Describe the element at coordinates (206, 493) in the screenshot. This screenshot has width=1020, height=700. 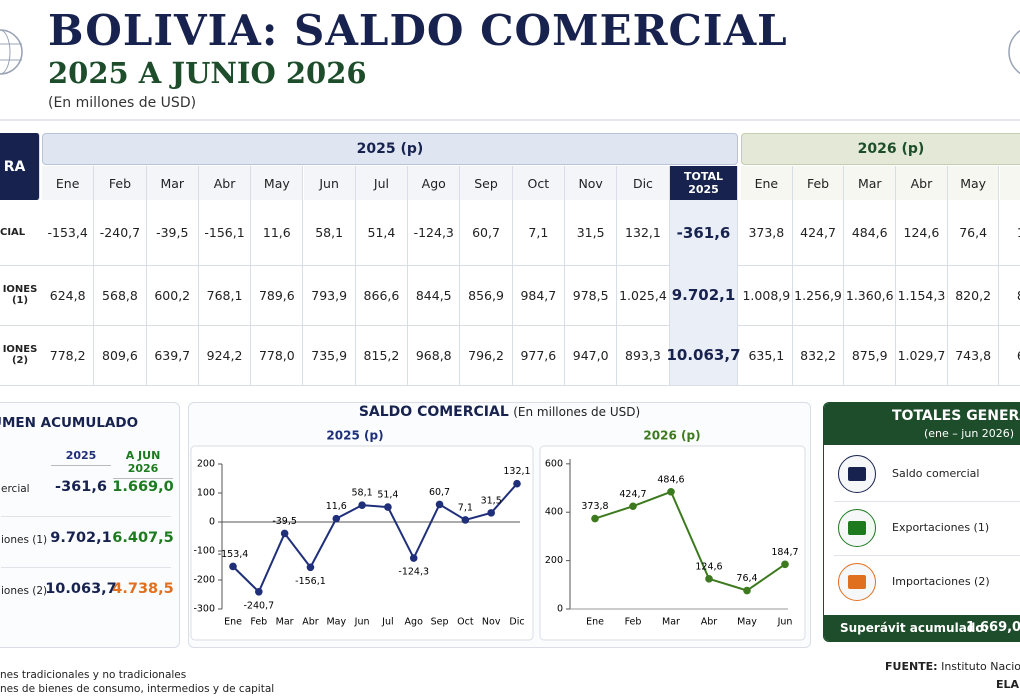
I see `y-tick-label: 100` at that location.